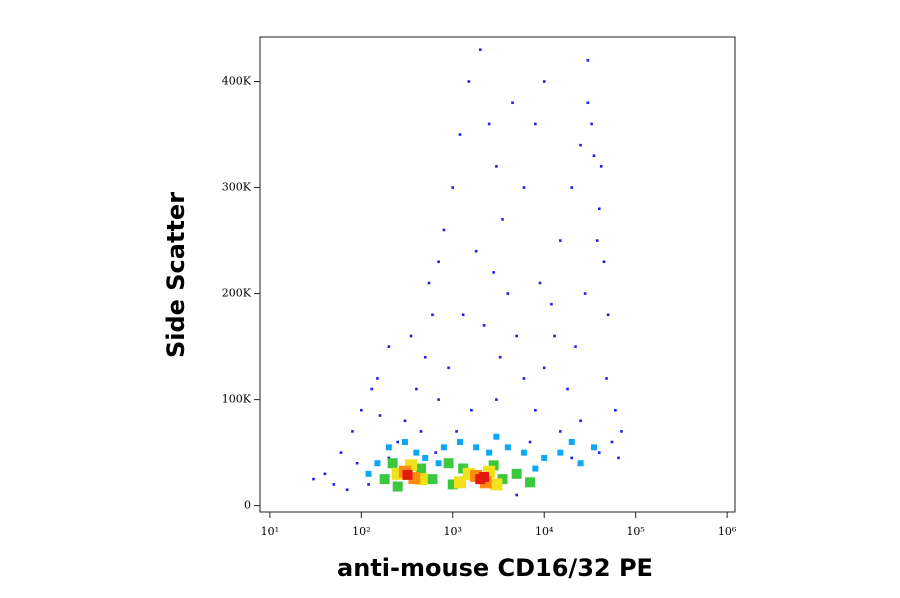 This screenshot has width=900, height=598. Describe the element at coordinates (270, 531) in the screenshot. I see `x-tick-label: 10¹` at that location.